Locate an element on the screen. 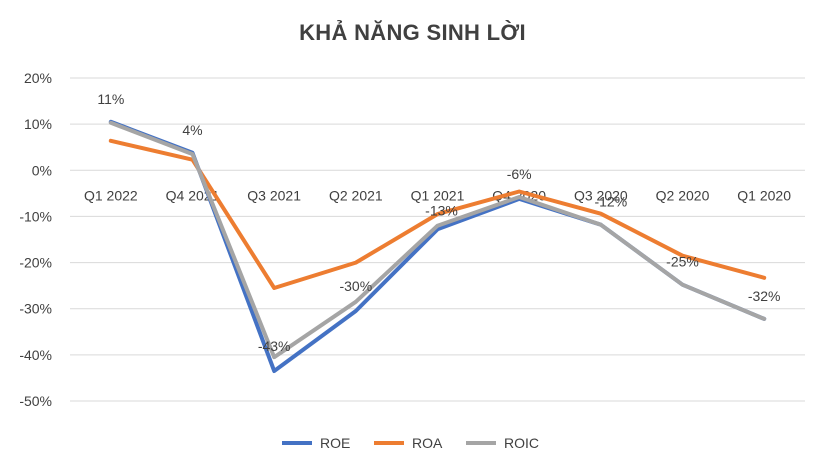 The image size is (825, 474). chart-title: KHẢ NĂNG SINH LỜI is located at coordinates (412, 32).